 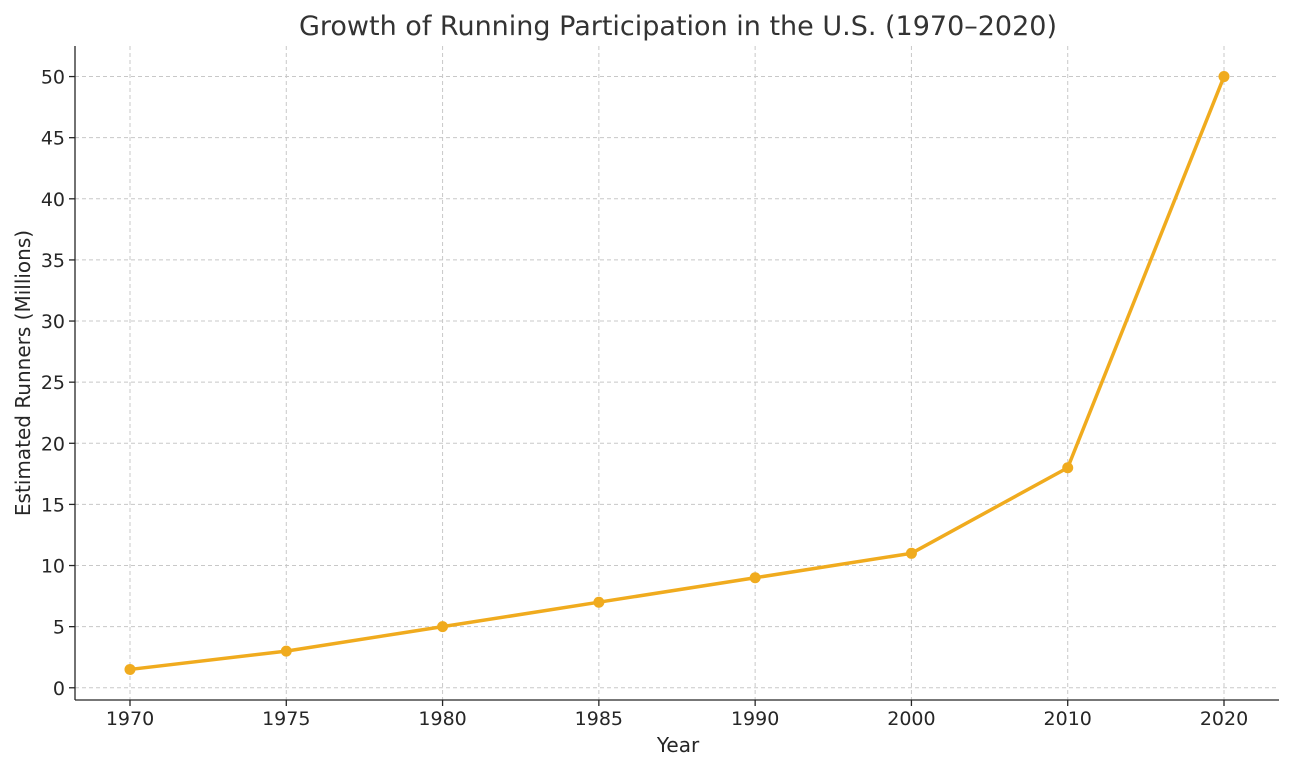 I want to click on x-tick-label: 2000, so click(x=911, y=719).